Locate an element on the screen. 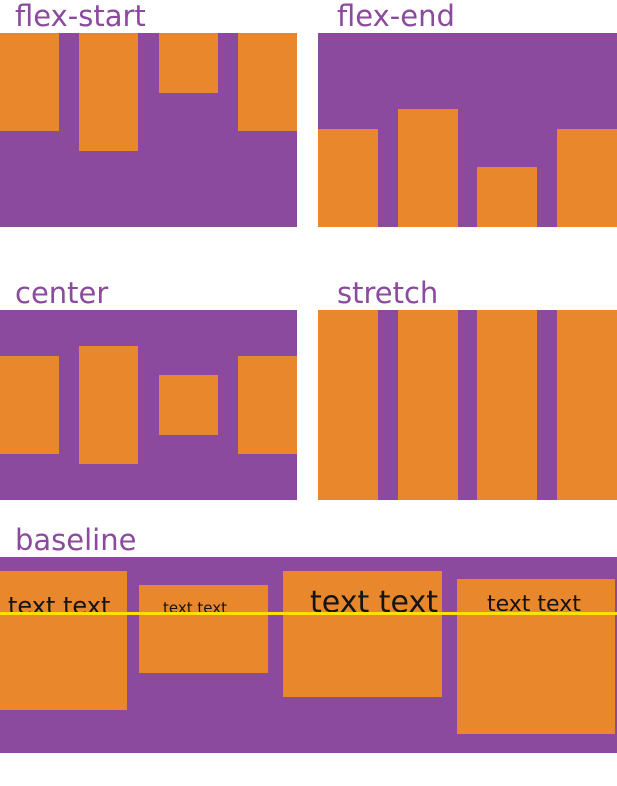 The height and width of the screenshot is (786, 617). panel-flex-start: flex-start is located at coordinates (148, 113).